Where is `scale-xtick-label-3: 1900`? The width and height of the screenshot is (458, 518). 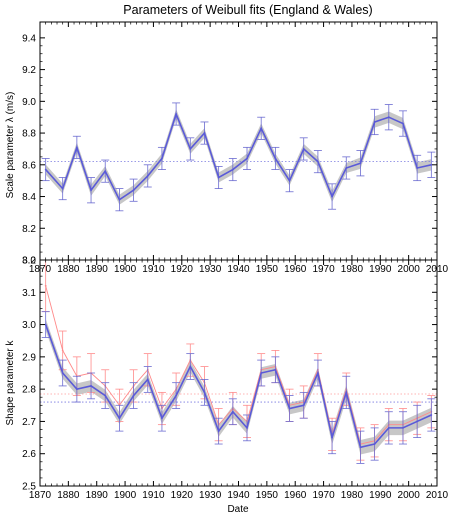
scale-xtick-label-3: 1900 is located at coordinates (125, 269).